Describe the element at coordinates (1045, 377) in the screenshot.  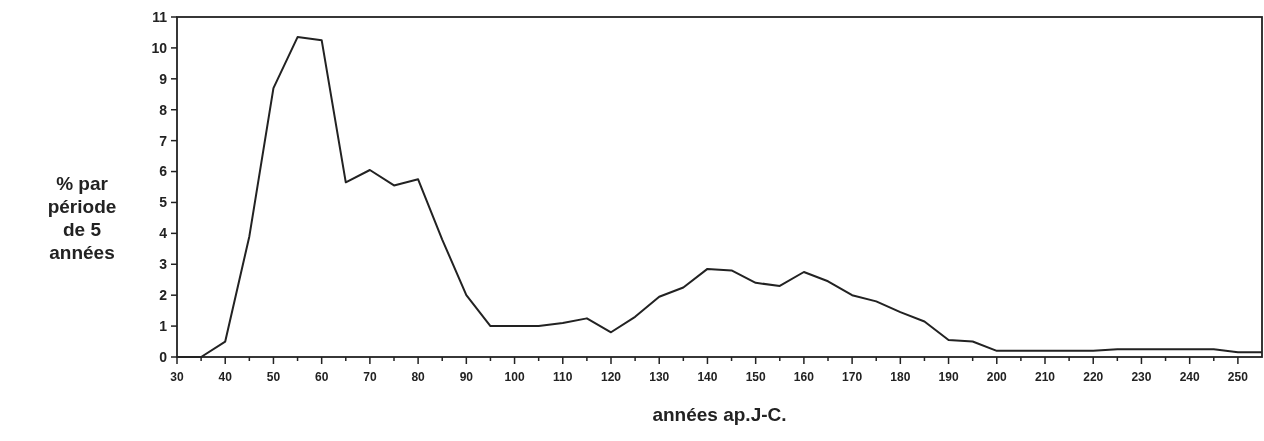
I see `x-tick-label: 210` at that location.